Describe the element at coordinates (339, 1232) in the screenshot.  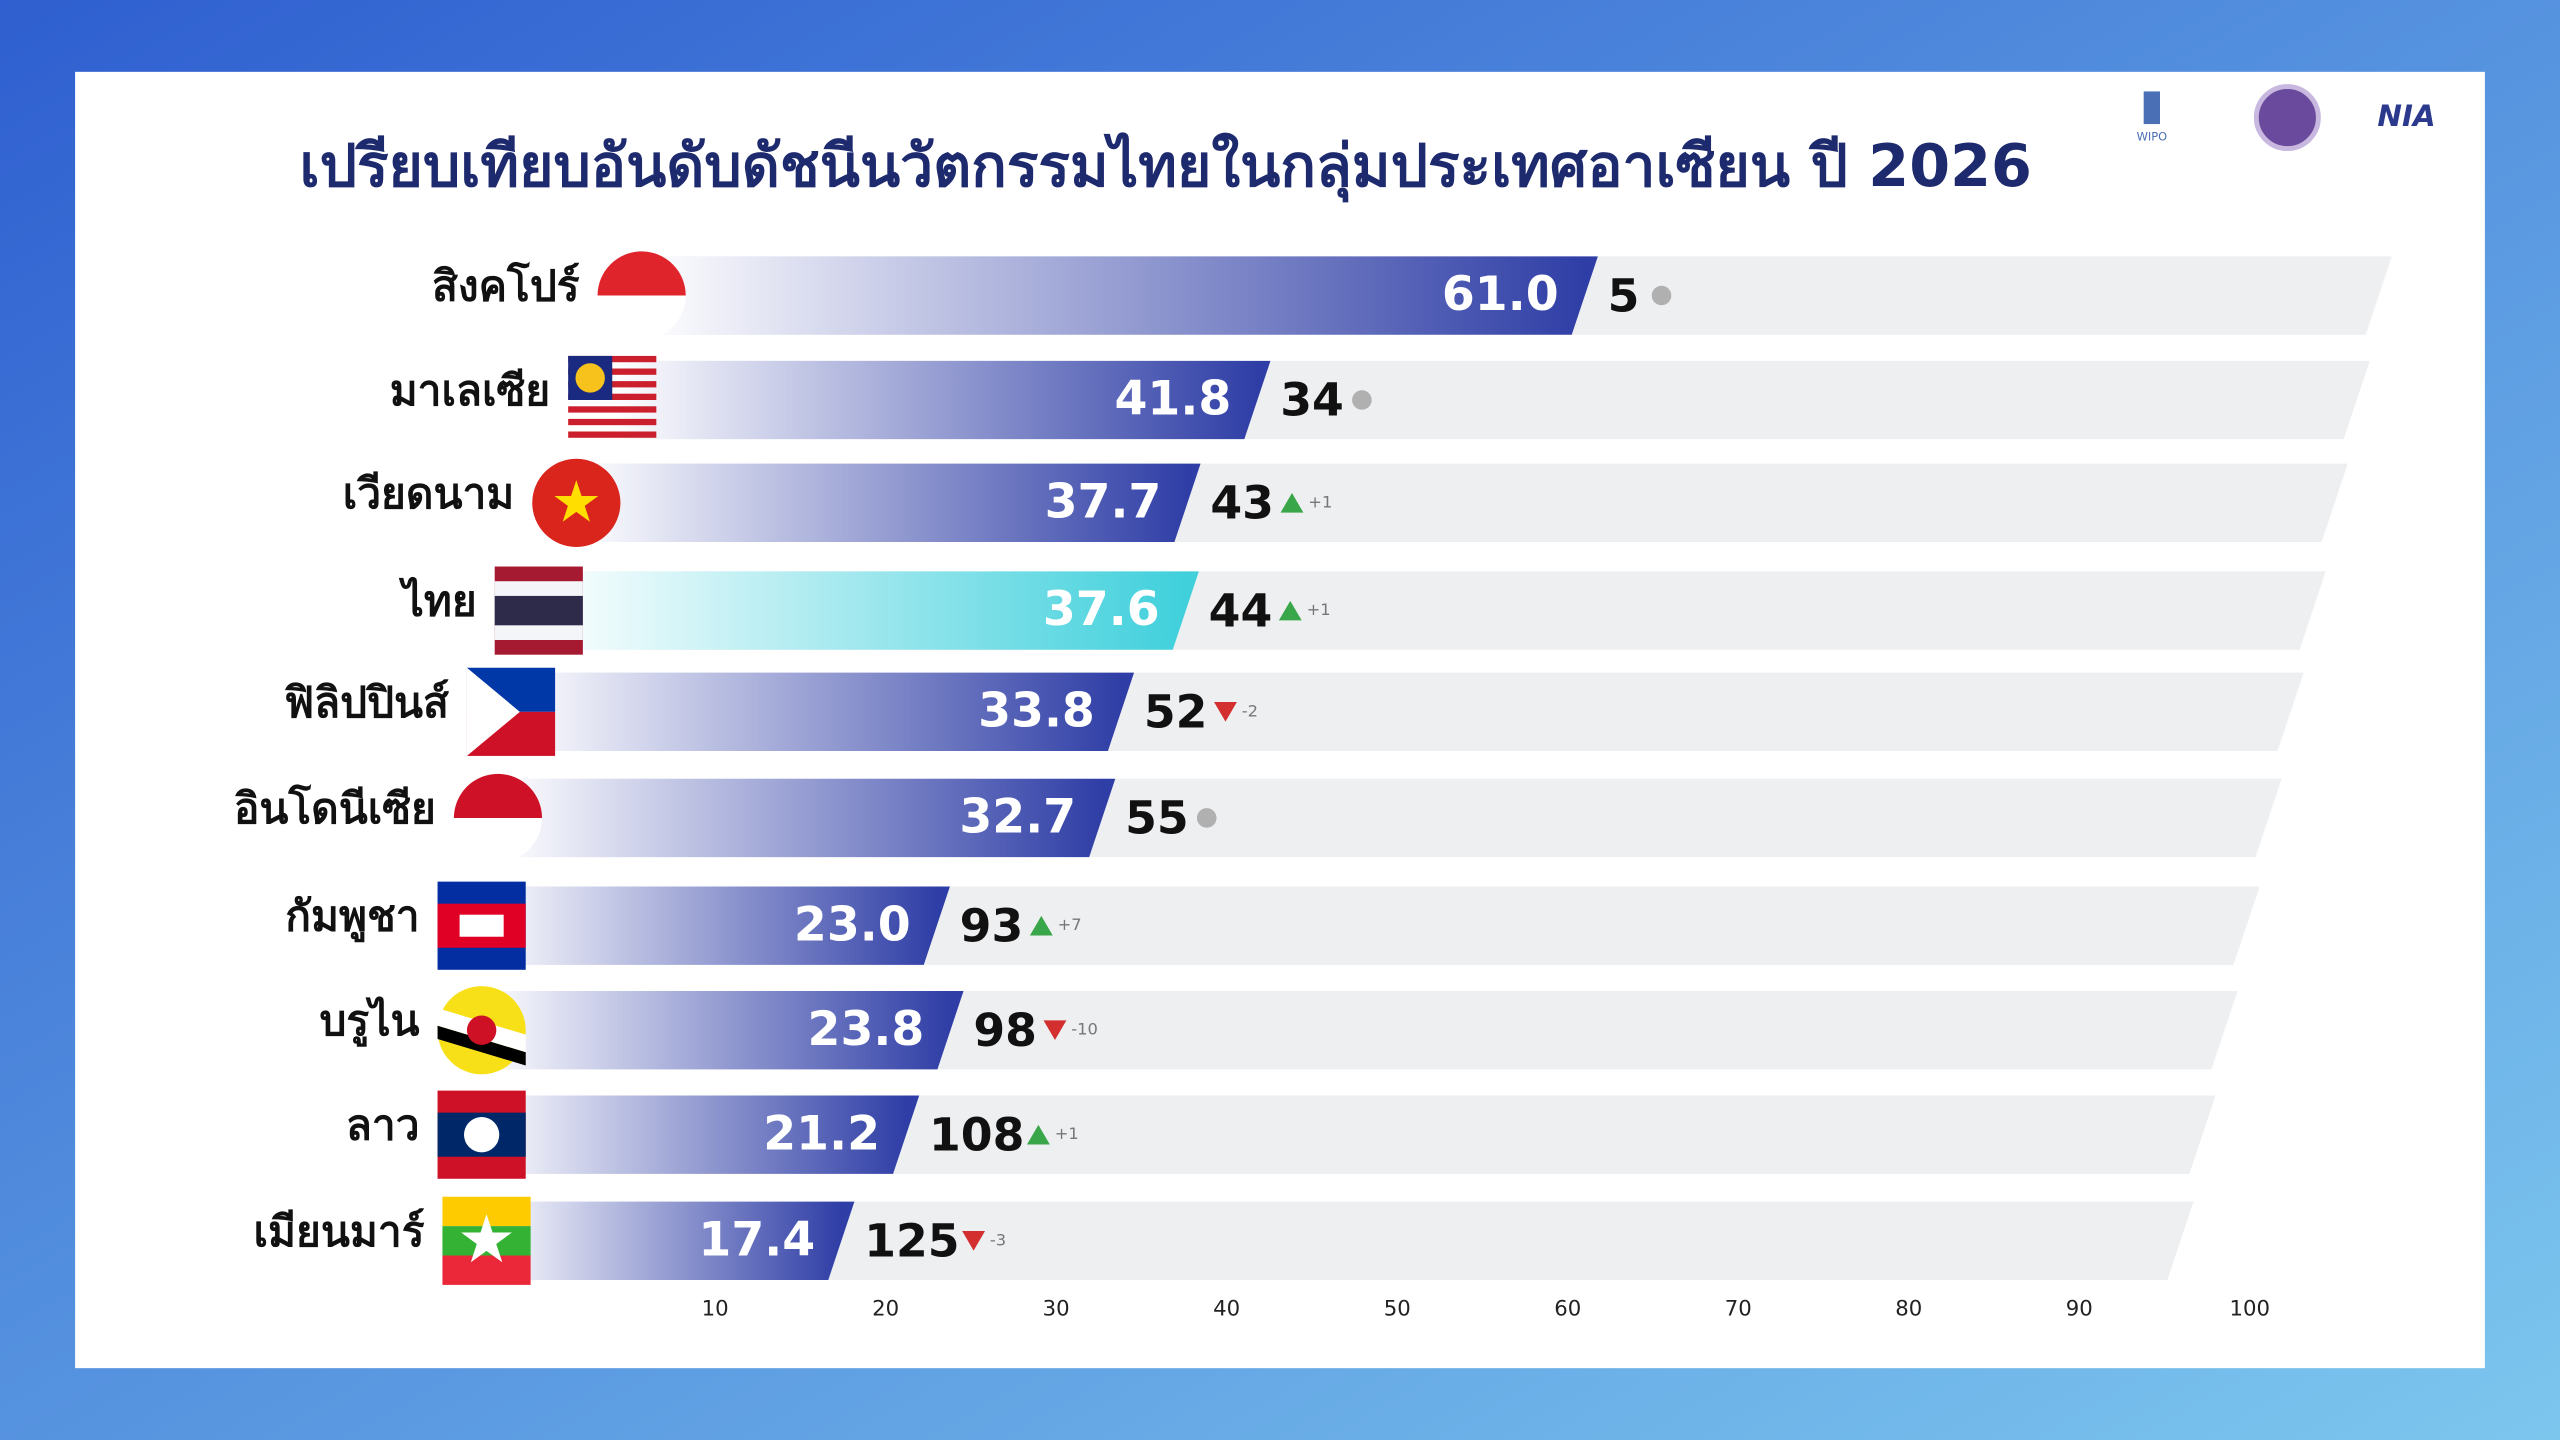
I see `category-label: เมียนมาร์` at that location.